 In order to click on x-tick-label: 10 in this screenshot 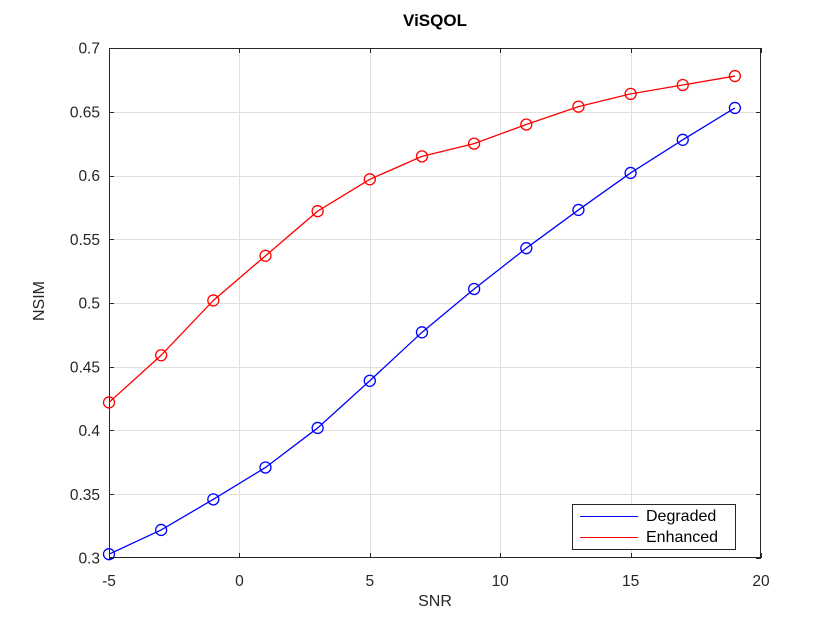, I will do `click(501, 581)`.